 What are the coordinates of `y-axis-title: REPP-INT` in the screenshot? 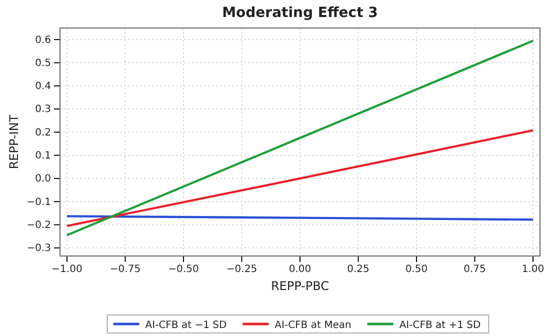 It's located at (14, 142).